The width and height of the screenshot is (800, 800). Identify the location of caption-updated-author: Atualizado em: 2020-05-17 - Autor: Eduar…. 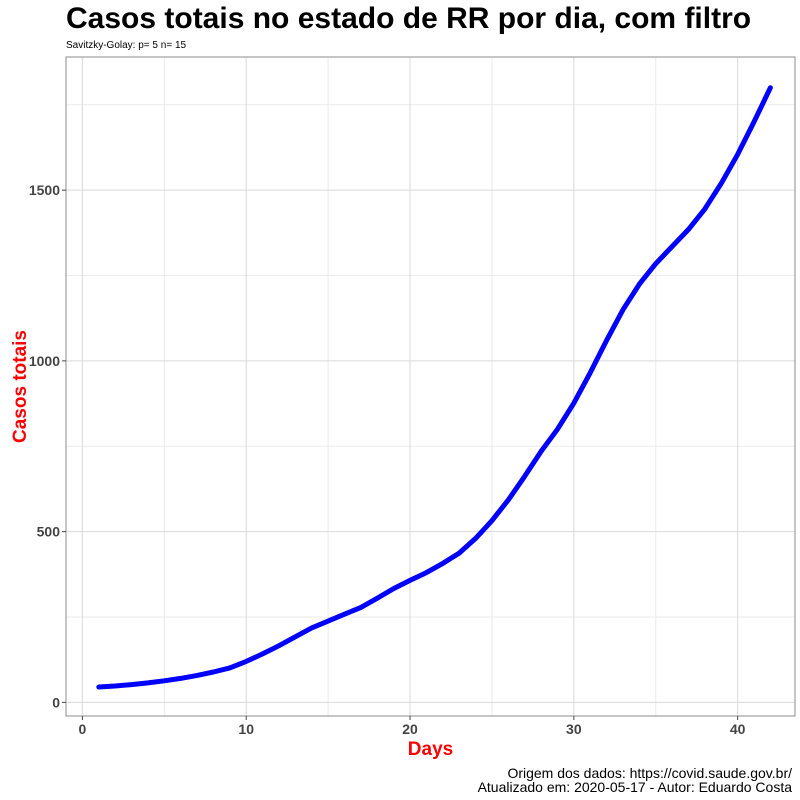
(634, 787).